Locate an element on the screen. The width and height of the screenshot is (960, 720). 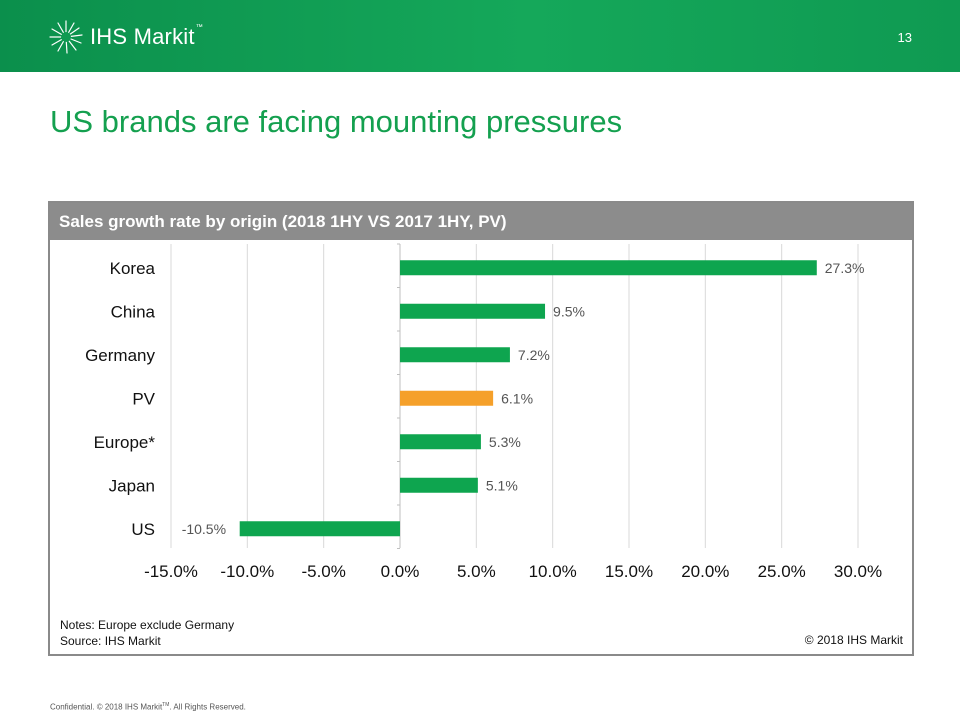
header-bar: IHS Markit™ 13 is located at coordinates (480, 36).